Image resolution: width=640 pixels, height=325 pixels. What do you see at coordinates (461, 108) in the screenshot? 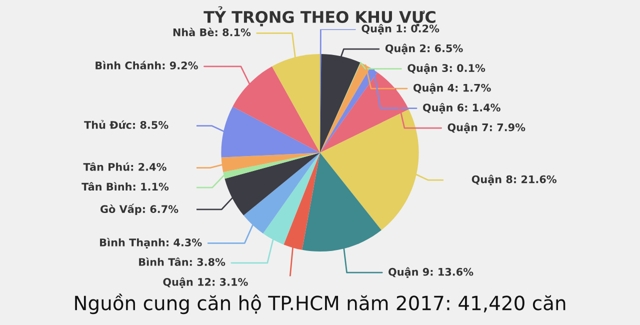
I see `slice-label: Quận 6: 1.4%` at bounding box center [461, 108].